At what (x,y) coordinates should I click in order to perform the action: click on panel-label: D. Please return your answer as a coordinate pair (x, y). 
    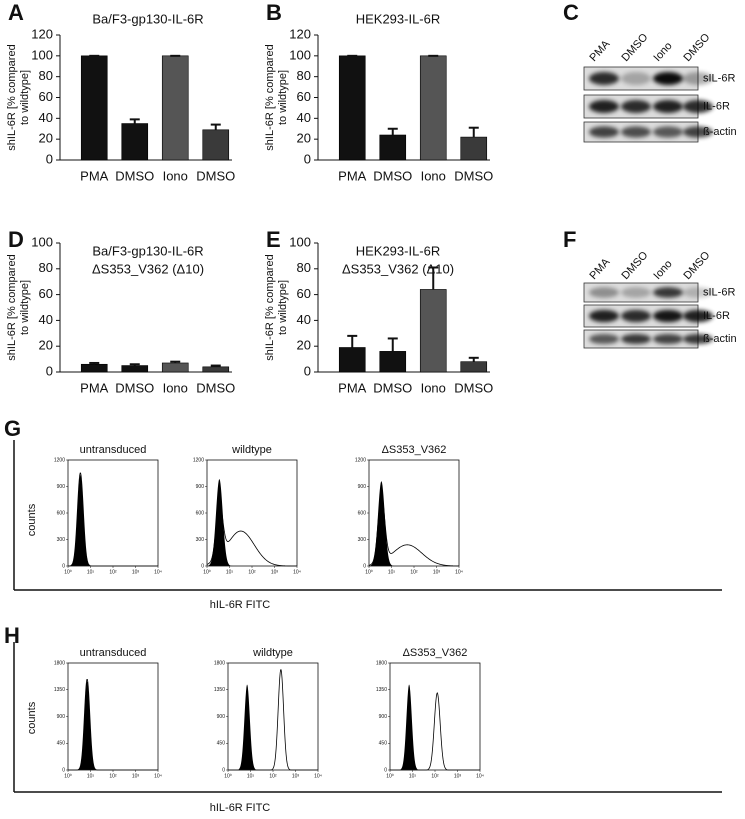
    Looking at the image, I should click on (16, 239).